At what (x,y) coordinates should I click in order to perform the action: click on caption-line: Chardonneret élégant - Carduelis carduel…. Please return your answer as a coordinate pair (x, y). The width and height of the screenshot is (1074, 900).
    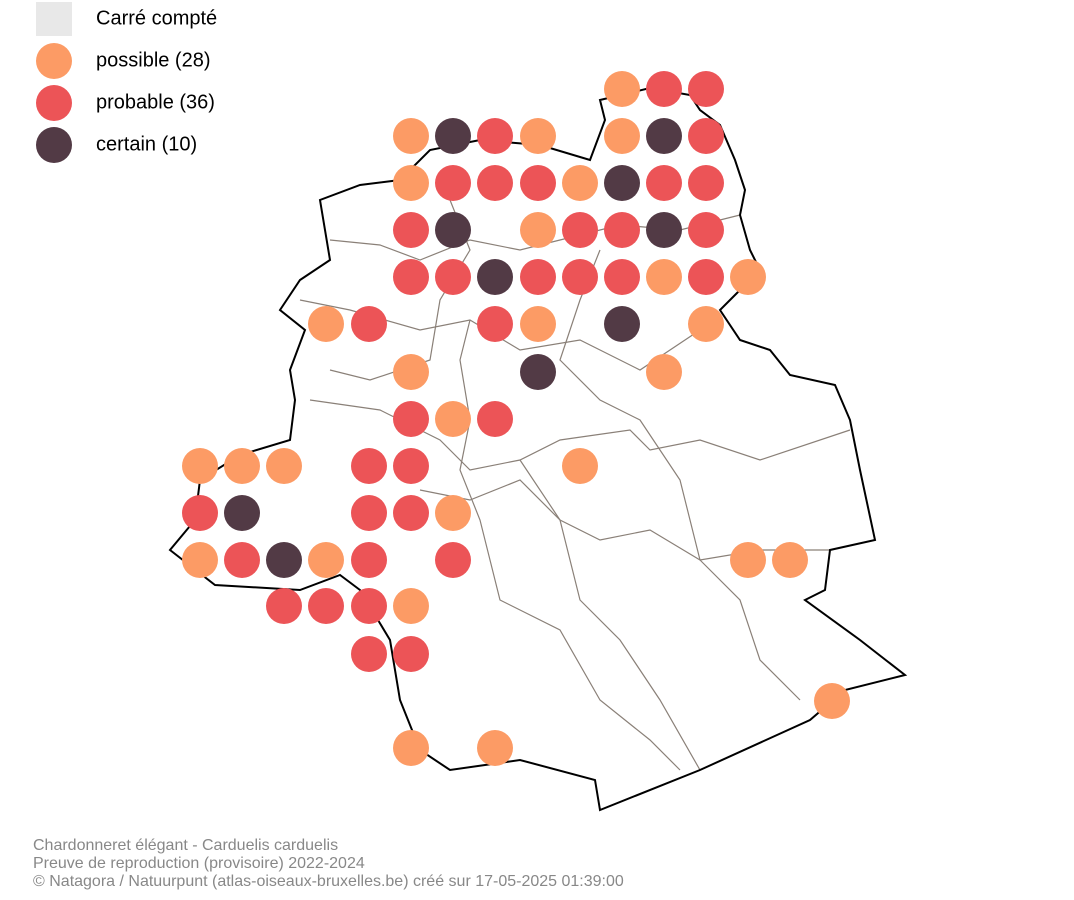
    Looking at the image, I should click on (185, 845).